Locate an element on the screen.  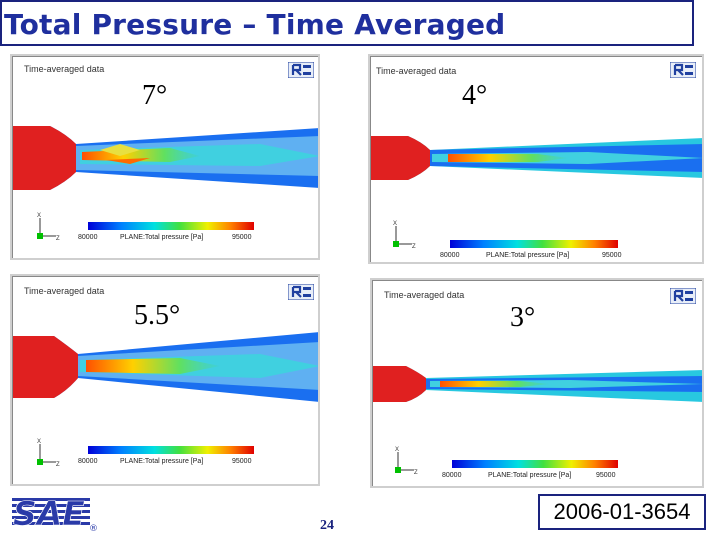
title-frame: Total Pressure – Time Averaged is located at coordinates (347, 23).